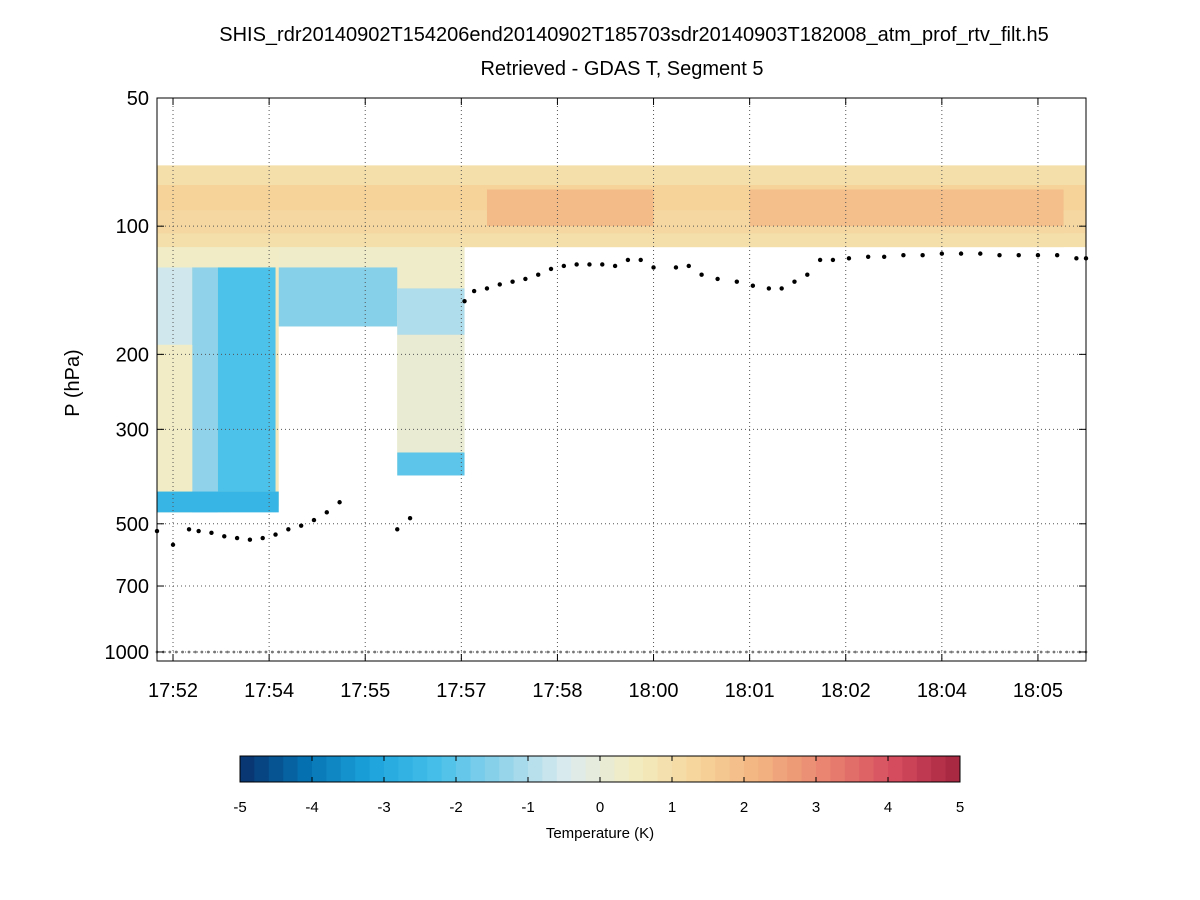  What do you see at coordinates (654, 691) in the screenshot?
I see `x-tick-label-5: 18:00` at bounding box center [654, 691].